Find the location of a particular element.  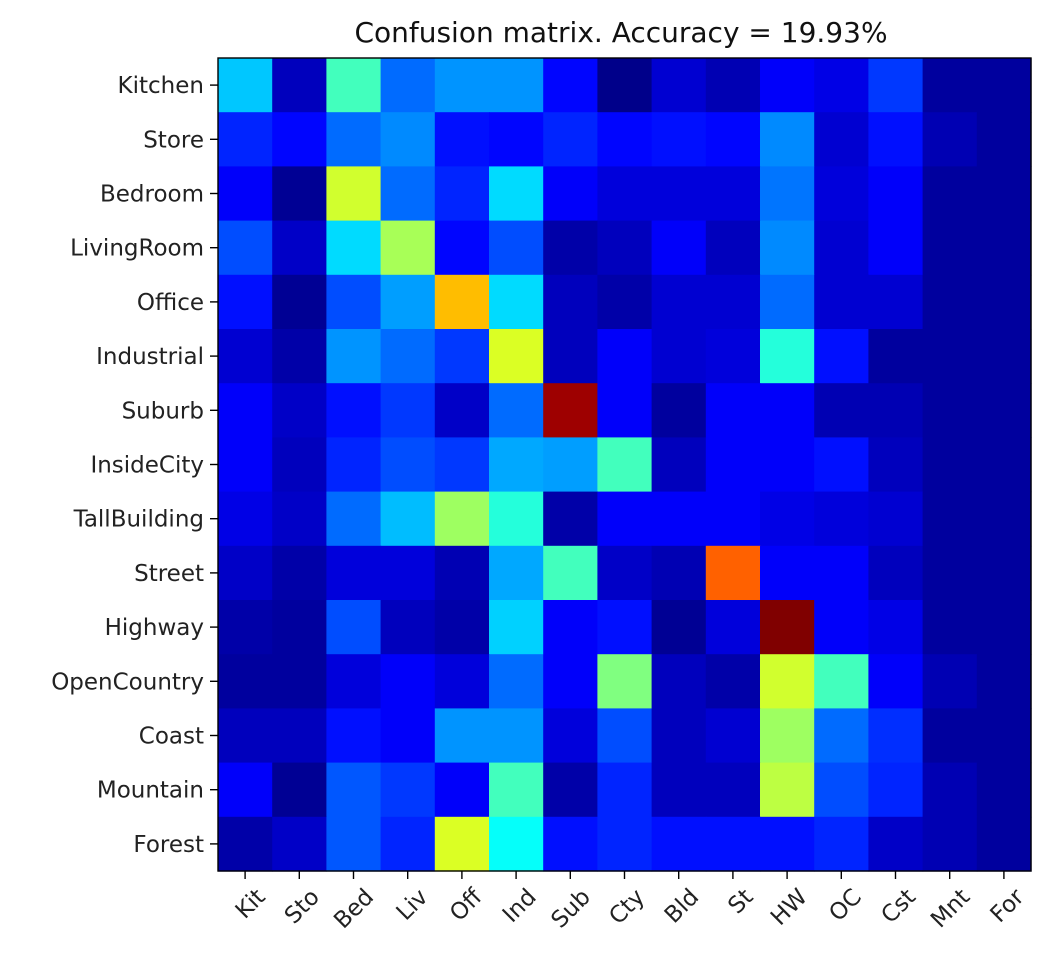

x-tick-label: Kit is located at coordinates (251, 904).